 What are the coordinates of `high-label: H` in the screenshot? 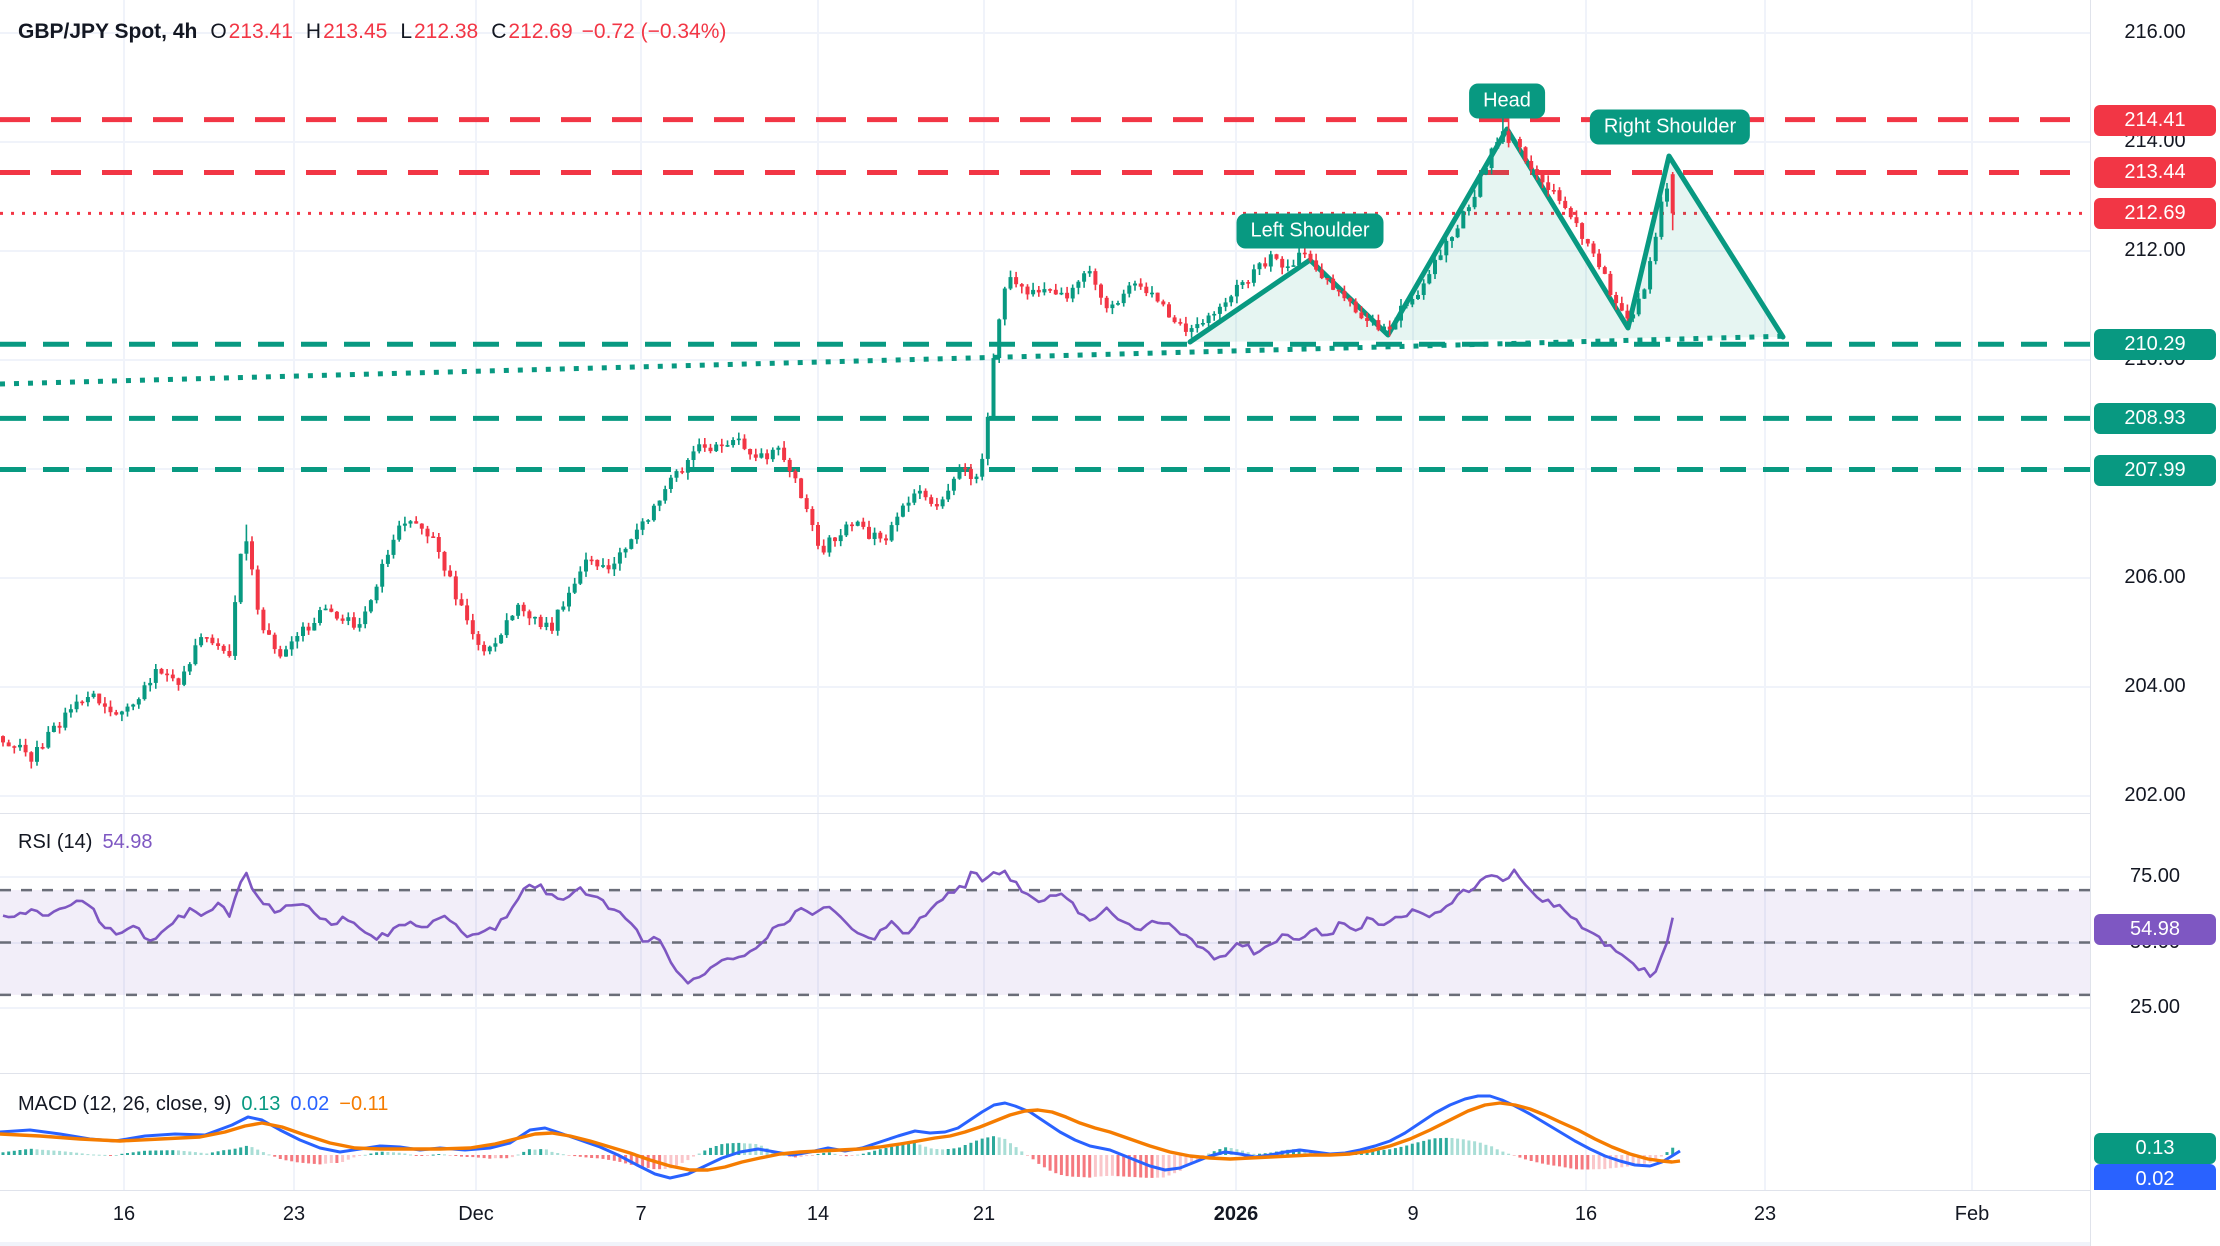 It's located at (313, 31).